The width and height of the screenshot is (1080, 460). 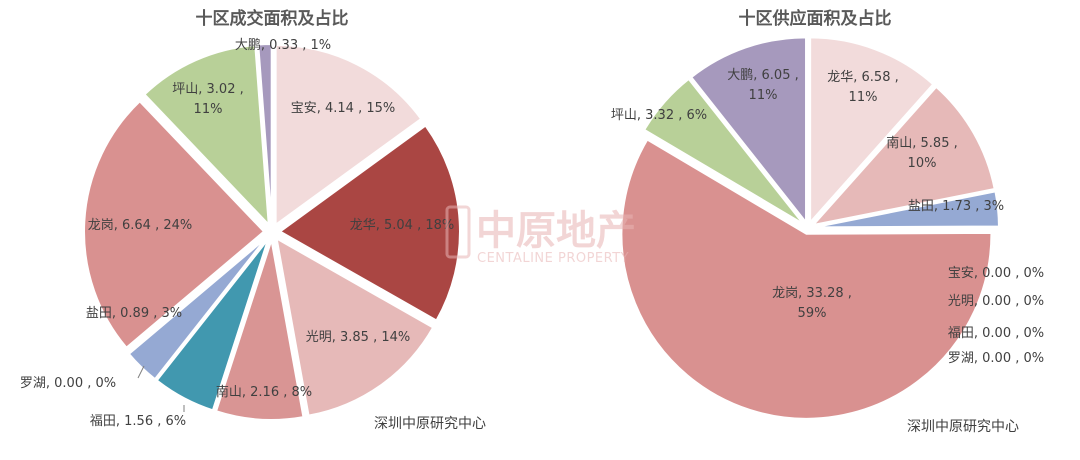 I want to click on data-label-宝安: 宝安, 4.14 , 15%, so click(x=343, y=108).